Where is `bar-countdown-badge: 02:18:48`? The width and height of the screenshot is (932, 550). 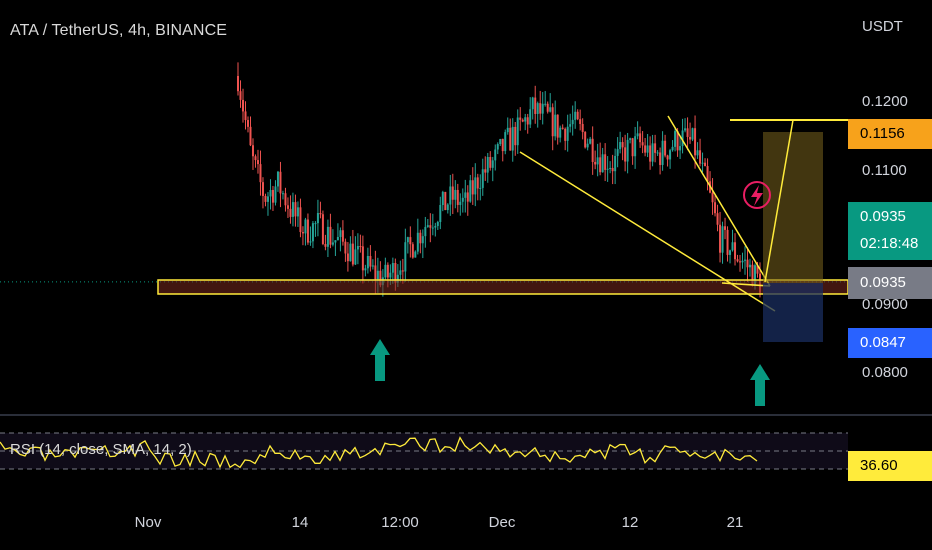
bar-countdown-badge: 02:18:48 is located at coordinates (890, 245).